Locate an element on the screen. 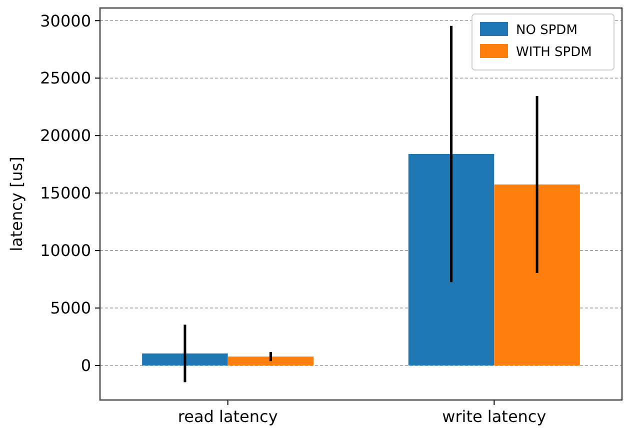 The image size is (624, 430). y-tick-label: 15000 is located at coordinates (65, 193).